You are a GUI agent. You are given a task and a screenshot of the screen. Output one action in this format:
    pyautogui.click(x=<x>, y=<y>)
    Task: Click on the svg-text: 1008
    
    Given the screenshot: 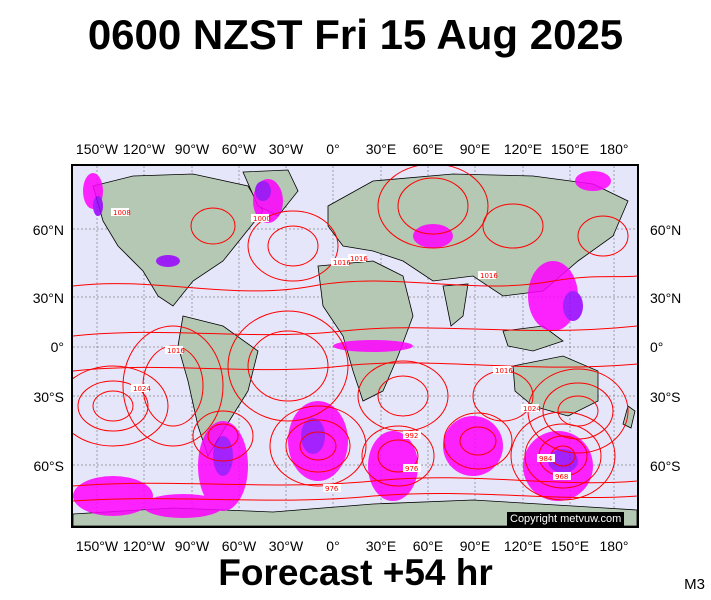 What is the action you would take?
    pyautogui.click(x=122, y=213)
    